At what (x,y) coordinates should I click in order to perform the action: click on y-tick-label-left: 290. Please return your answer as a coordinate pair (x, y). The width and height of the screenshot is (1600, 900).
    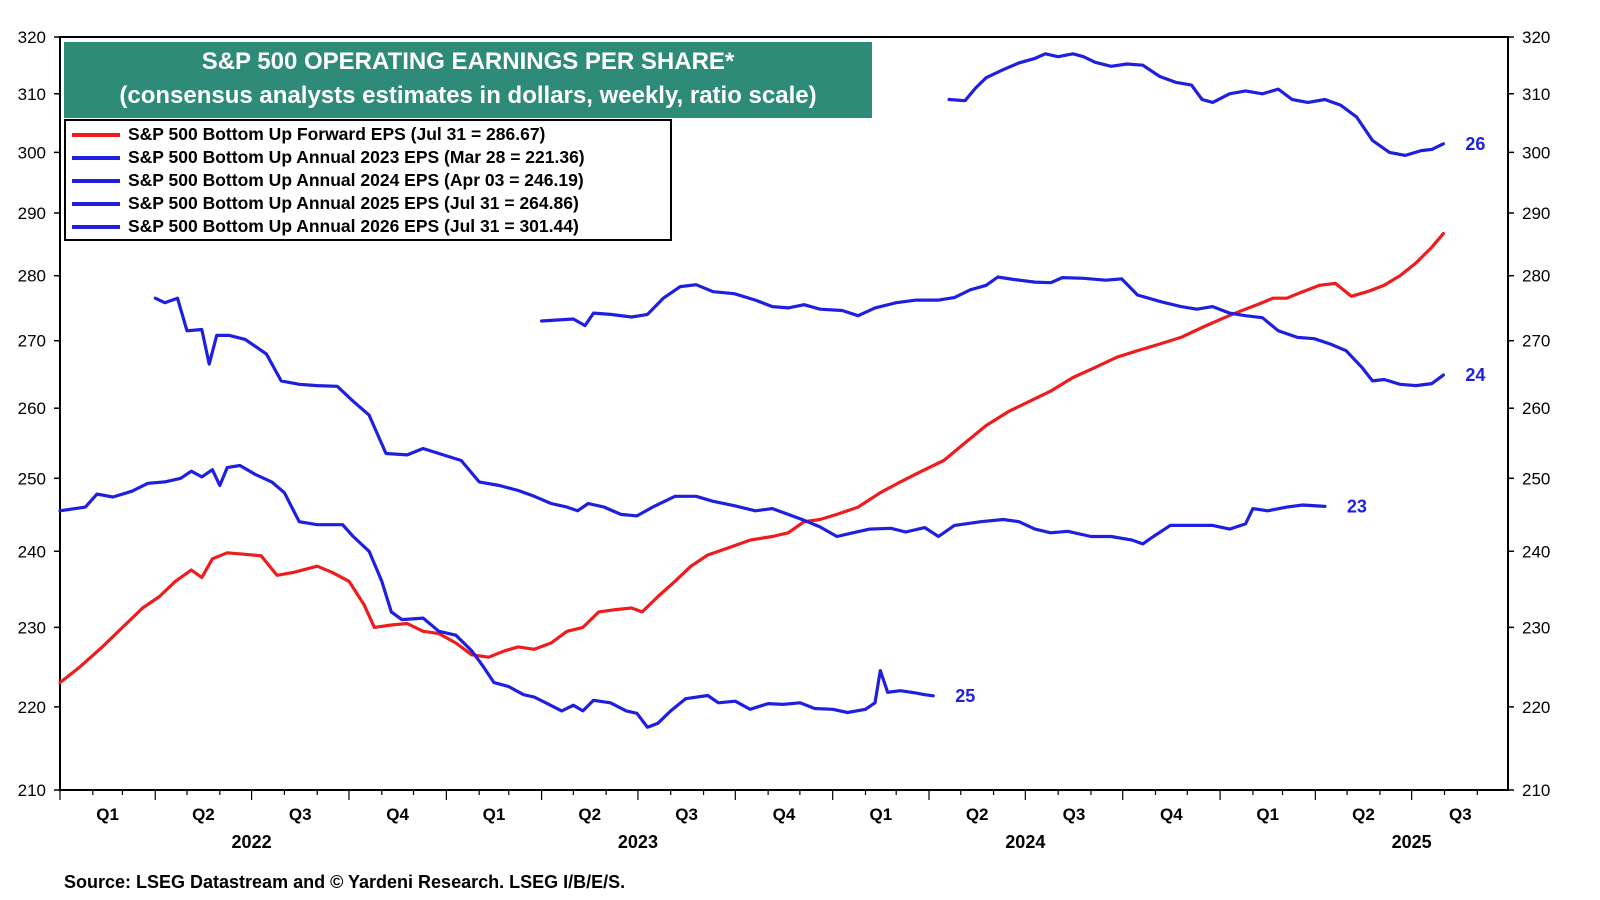
    Looking at the image, I should click on (32, 213).